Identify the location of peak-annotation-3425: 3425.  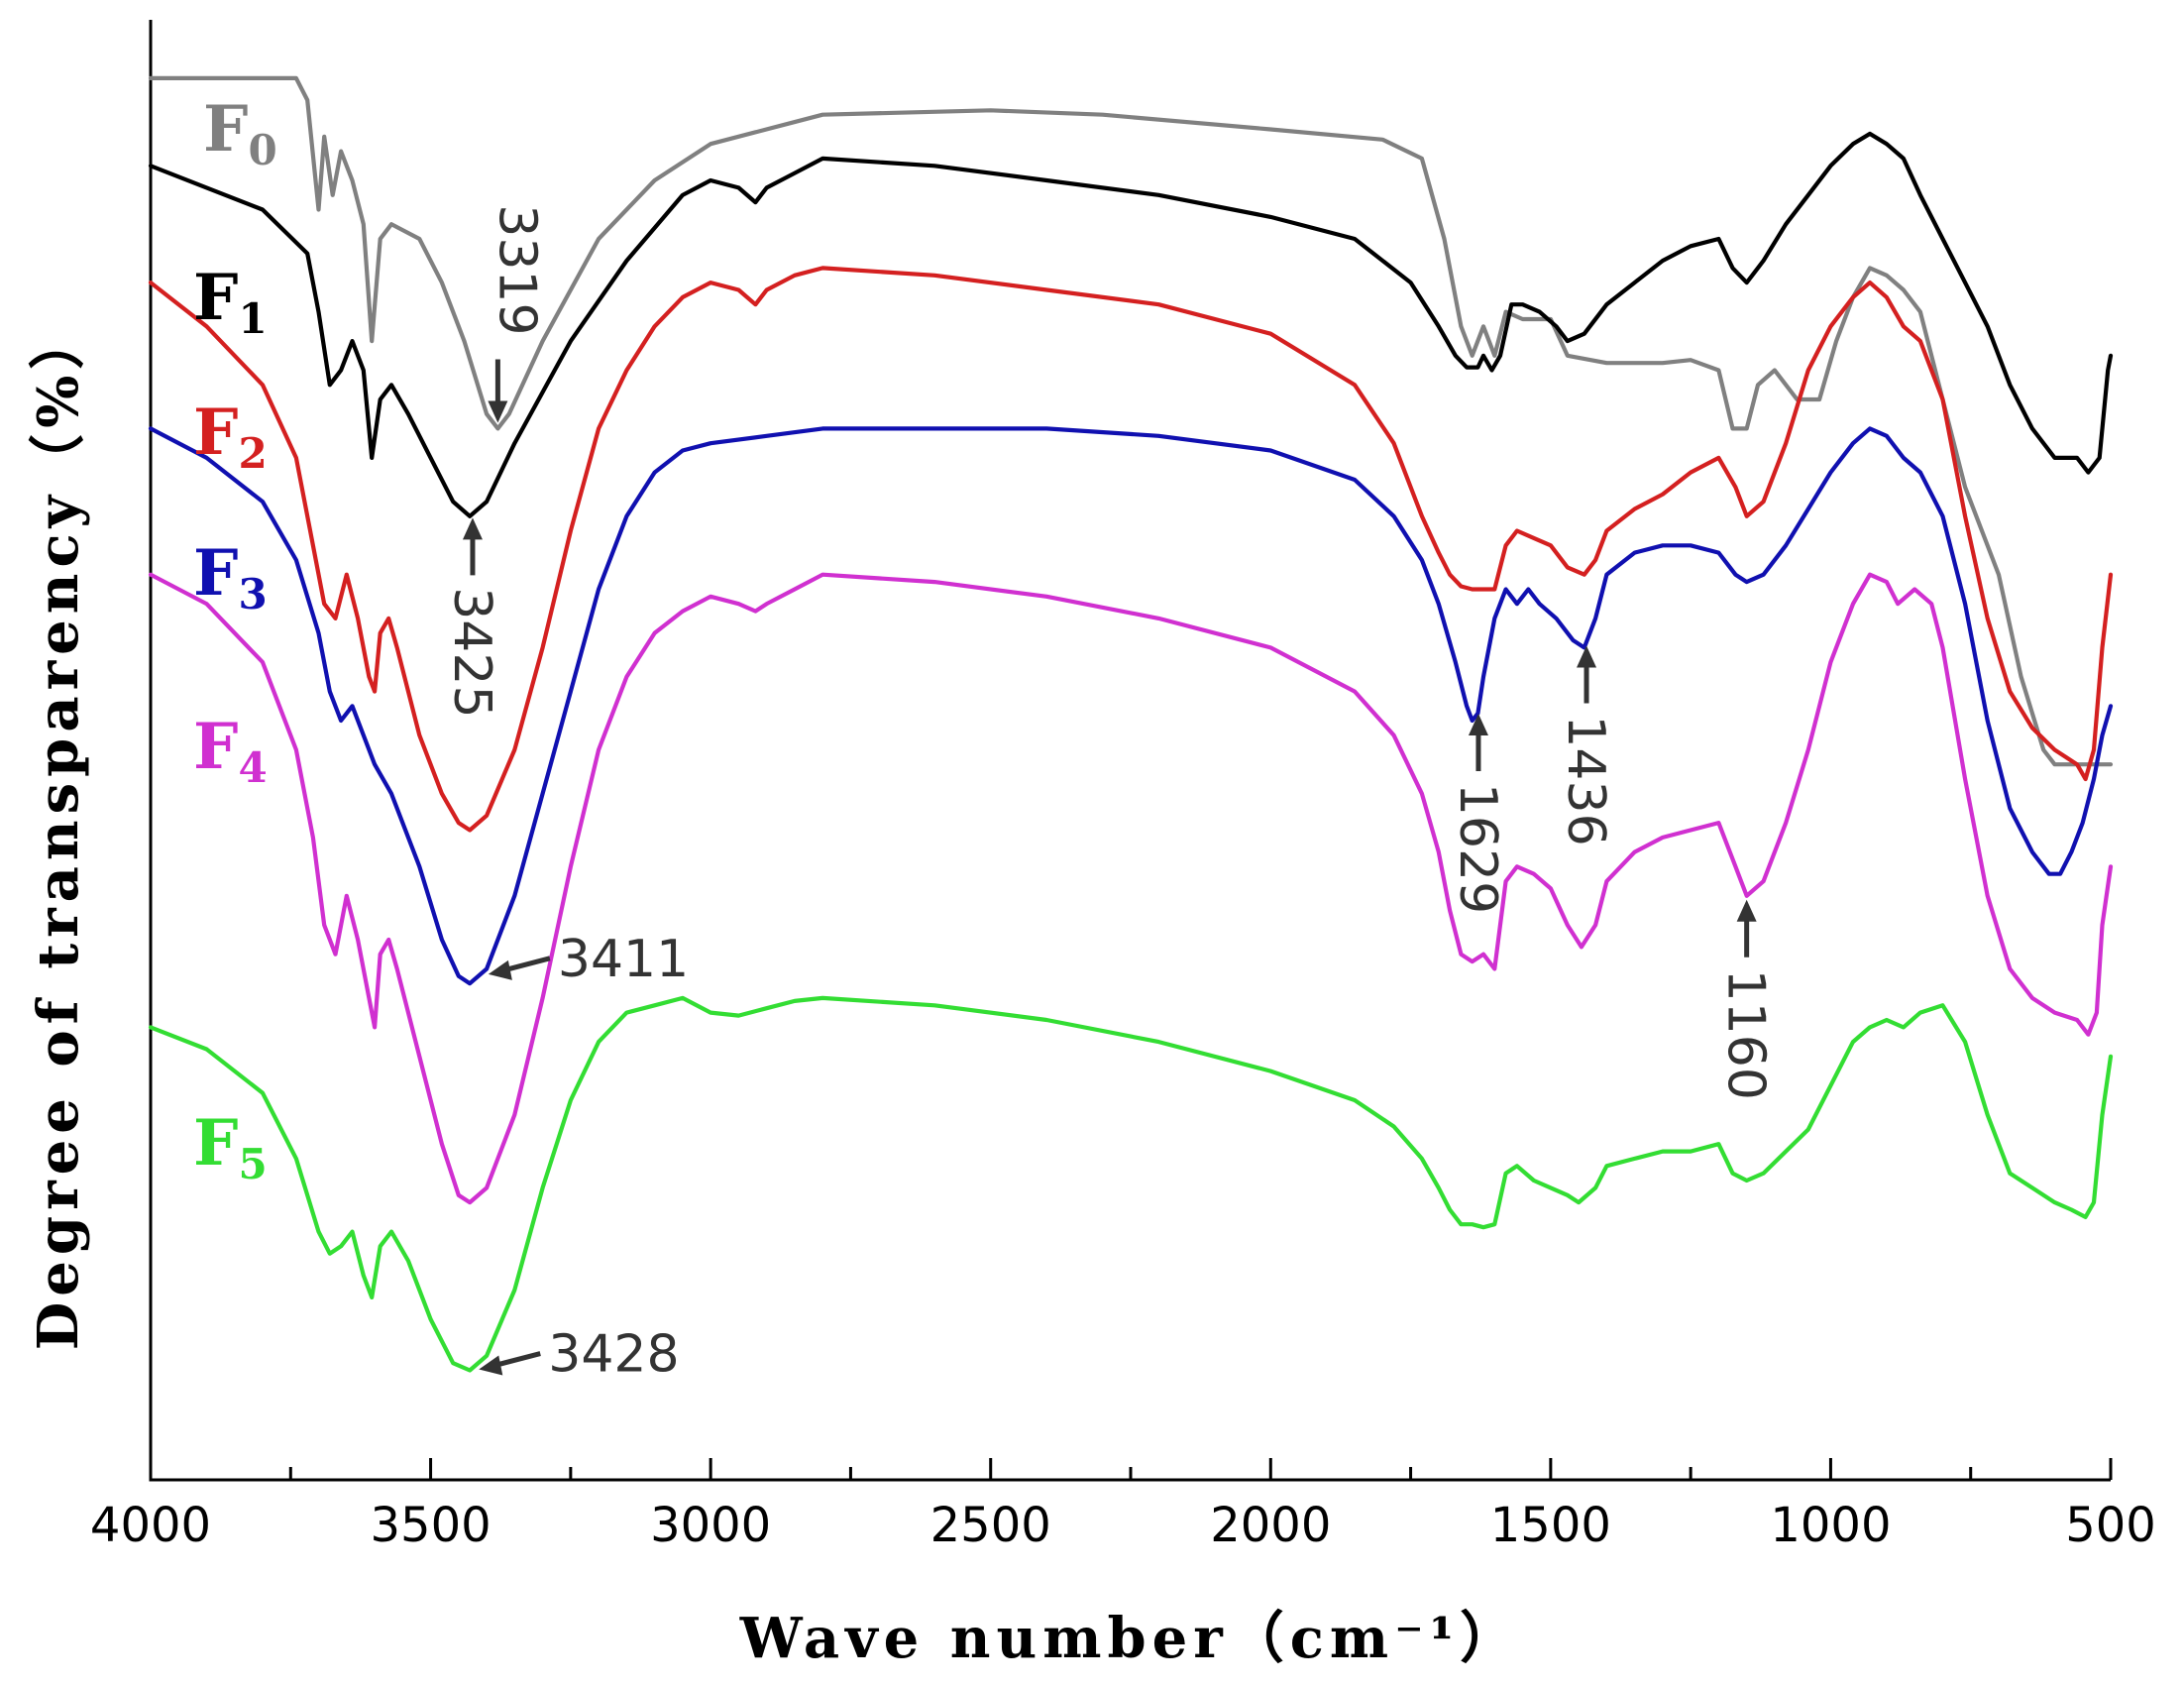
(471, 618).